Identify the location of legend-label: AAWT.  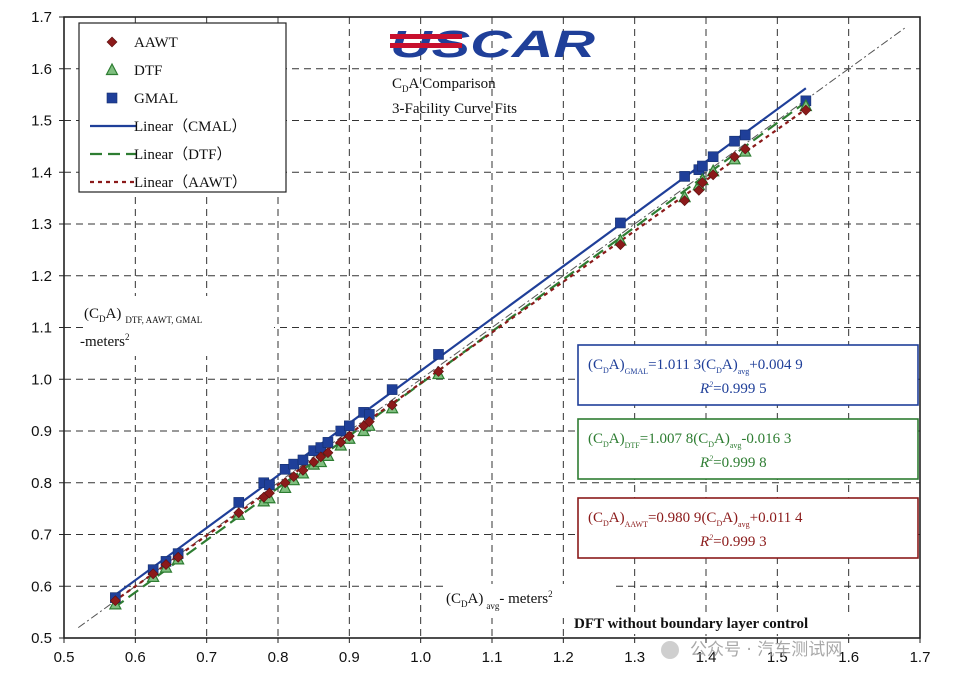
(156, 43).